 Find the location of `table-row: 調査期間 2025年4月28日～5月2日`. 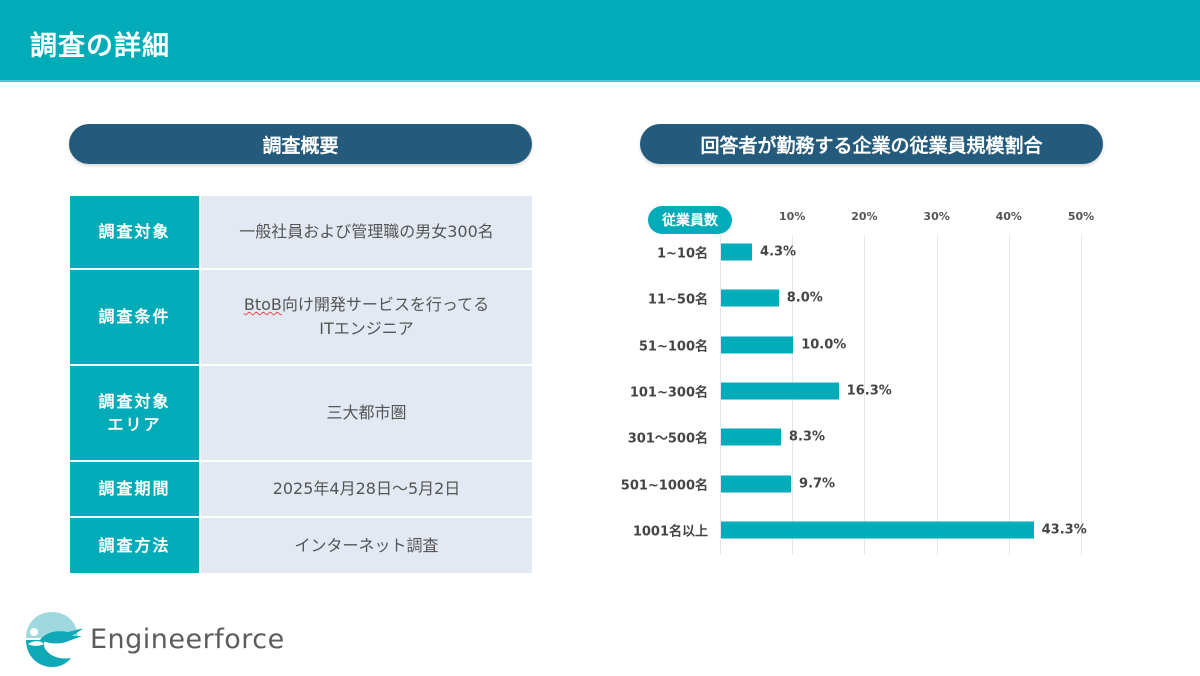

table-row: 調査期間 2025年4月28日～5月2日 is located at coordinates (301, 490).